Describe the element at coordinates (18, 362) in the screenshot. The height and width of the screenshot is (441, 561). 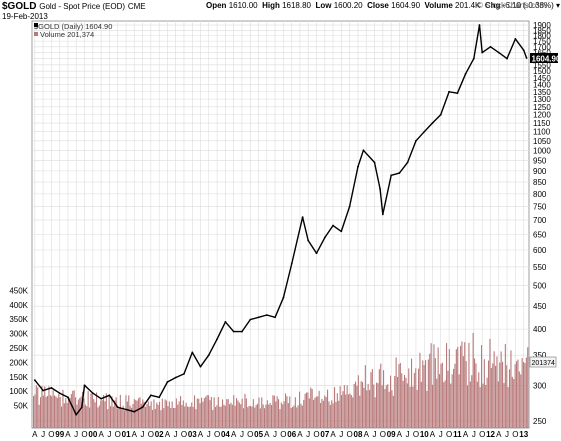
I see `volume-tick-label: 200K` at that location.